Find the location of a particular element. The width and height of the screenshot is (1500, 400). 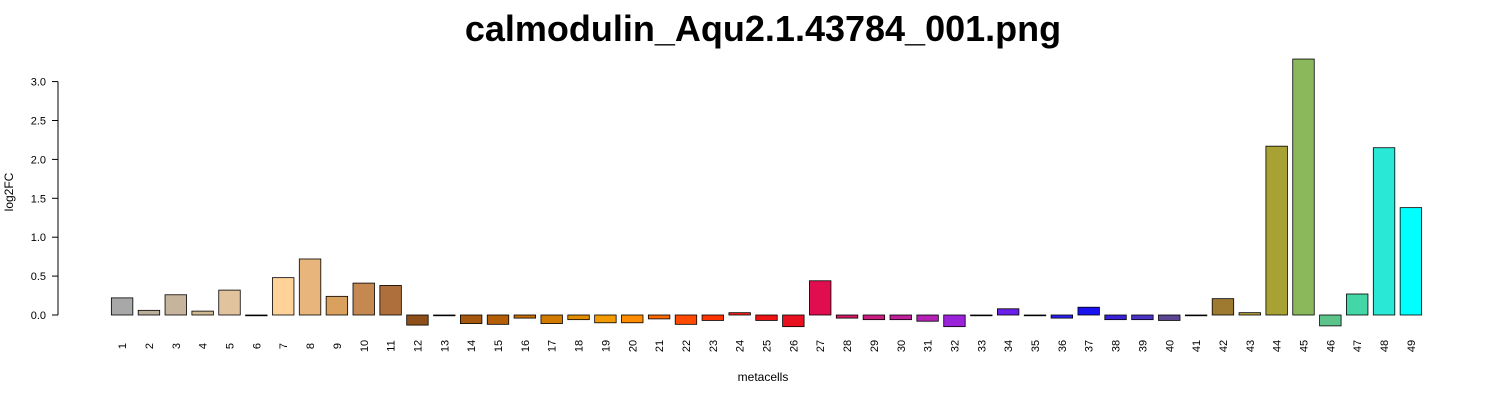

x-tick-label-12: 12 is located at coordinates (418, 346).